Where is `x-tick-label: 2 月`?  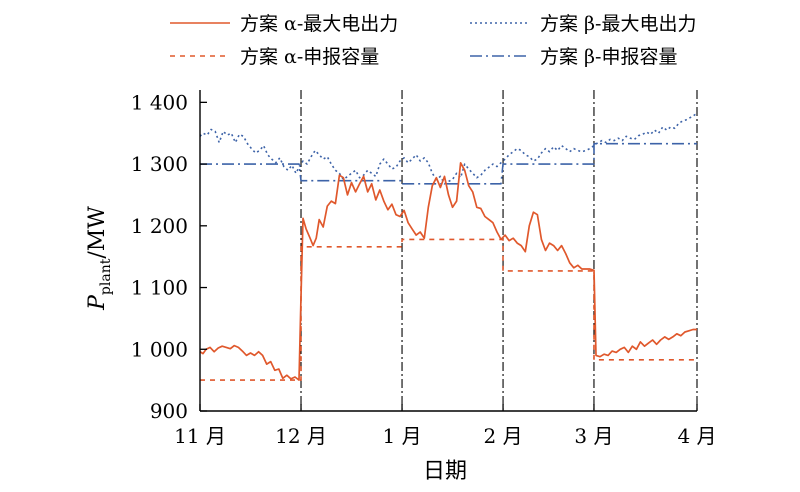
x-tick-label: 2 月 is located at coordinates (503, 436).